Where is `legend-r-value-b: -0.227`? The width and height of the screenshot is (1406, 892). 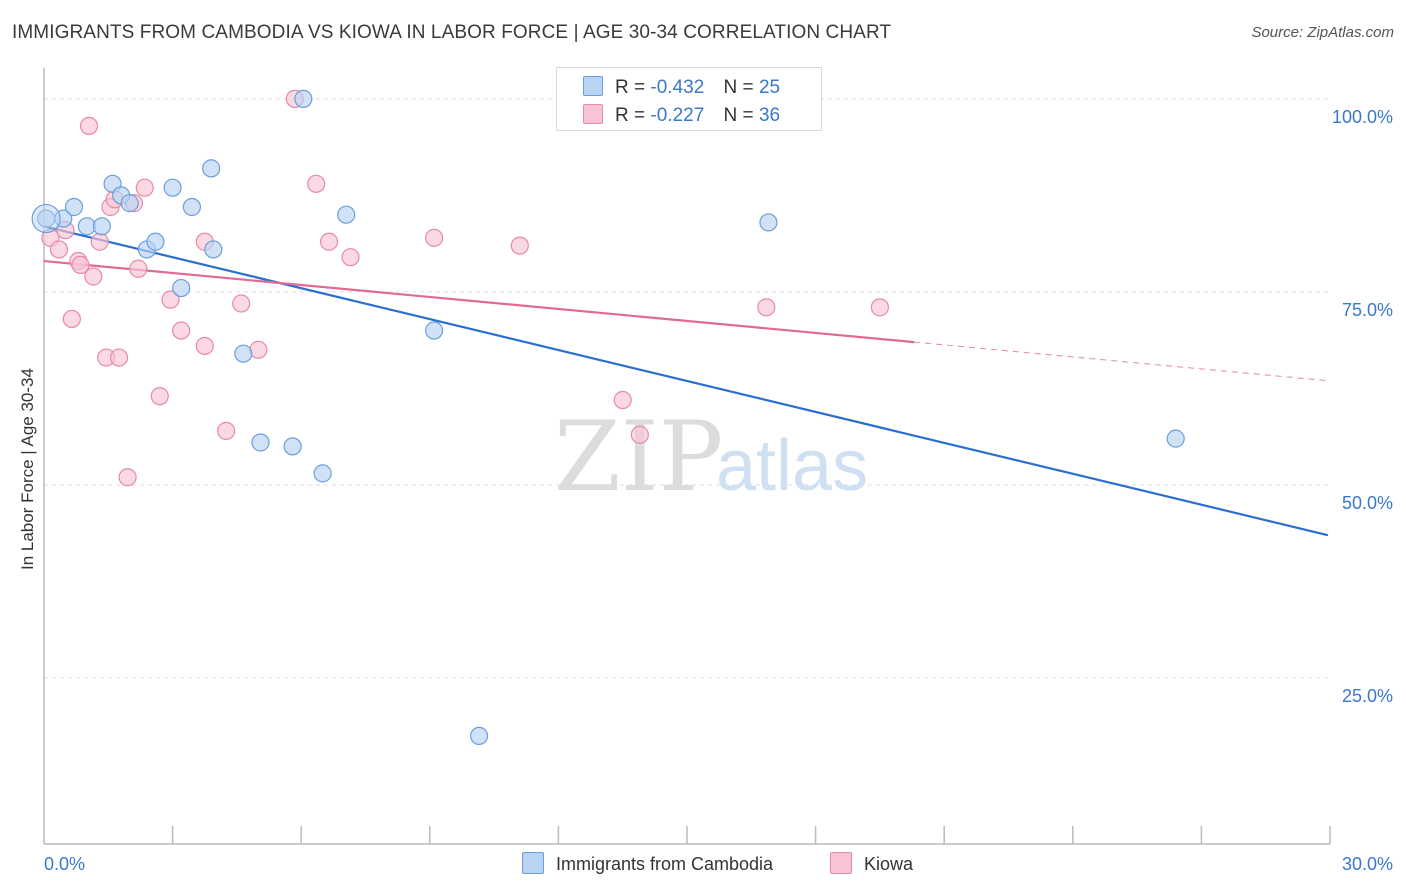 legend-r-value-b: -0.227 is located at coordinates (677, 115).